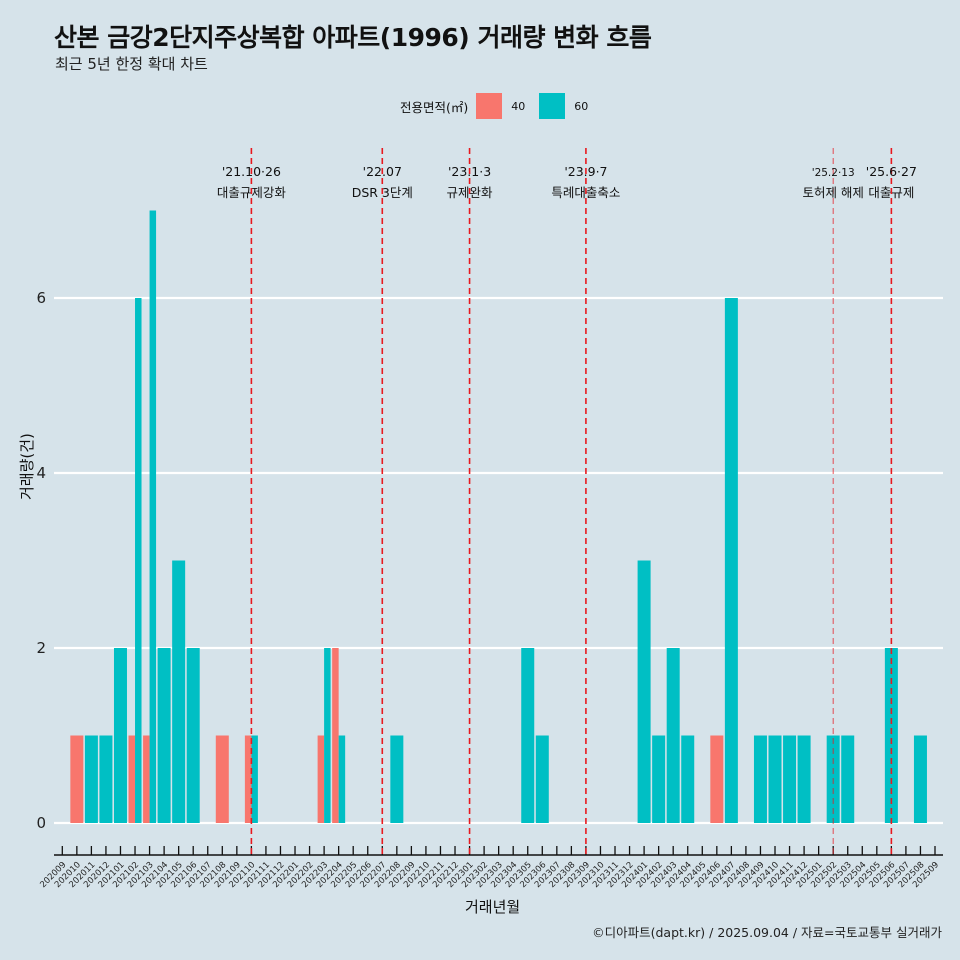 The height and width of the screenshot is (960, 960). Describe the element at coordinates (131, 64) in the screenshot. I see `chart-subtitle: 최근 5년 한정 확대 차트` at that location.